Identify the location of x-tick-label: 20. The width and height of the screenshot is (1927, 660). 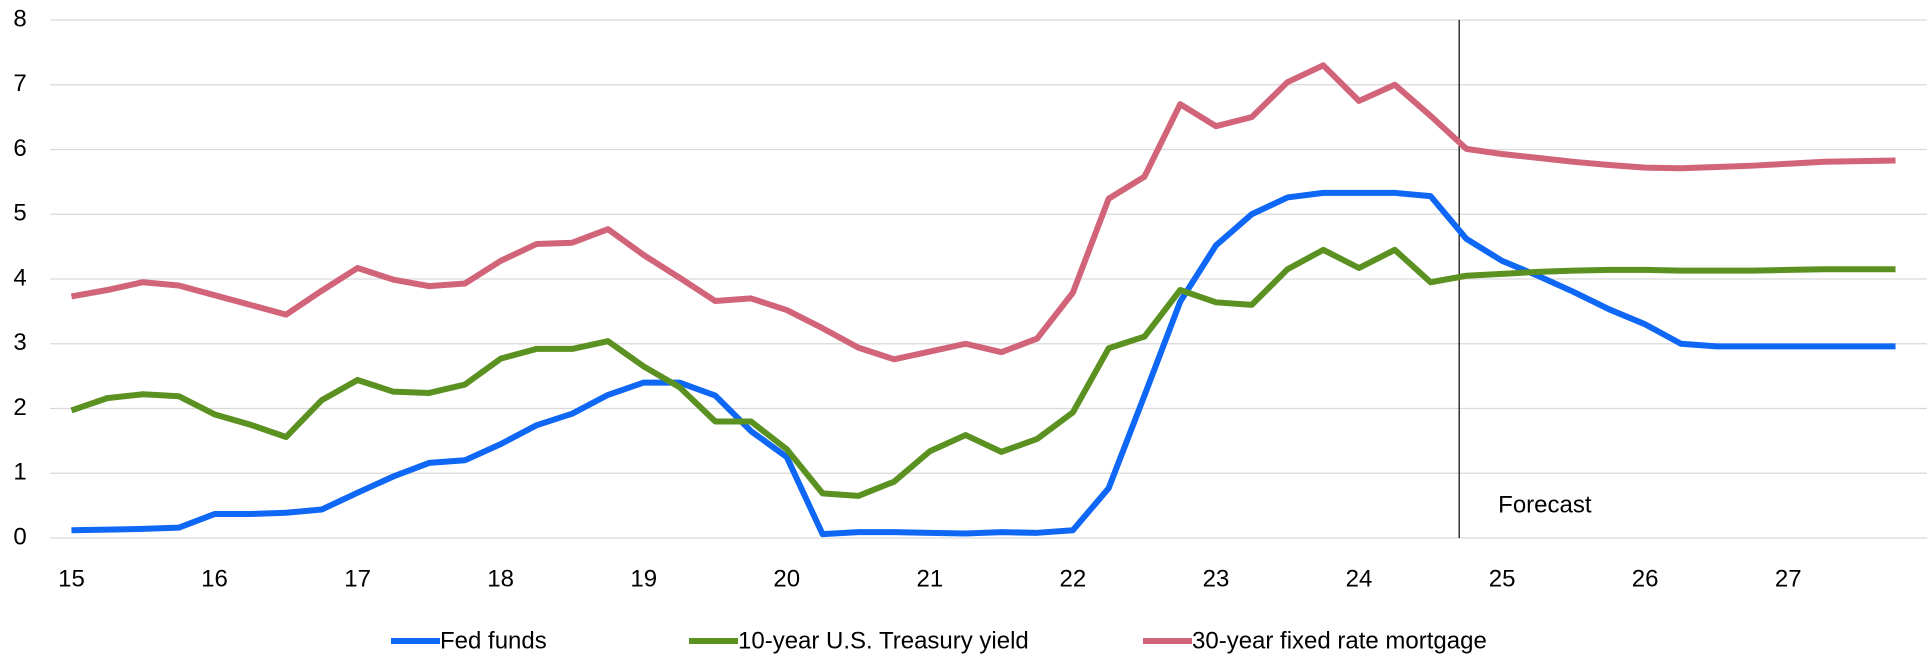
(786, 578).